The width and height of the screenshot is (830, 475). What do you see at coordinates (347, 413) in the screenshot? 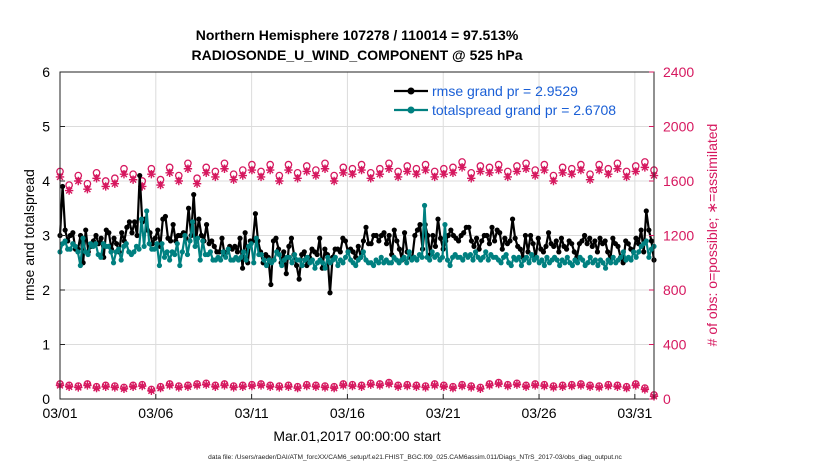
I see `x-tick-label: 03/16` at bounding box center [347, 413].